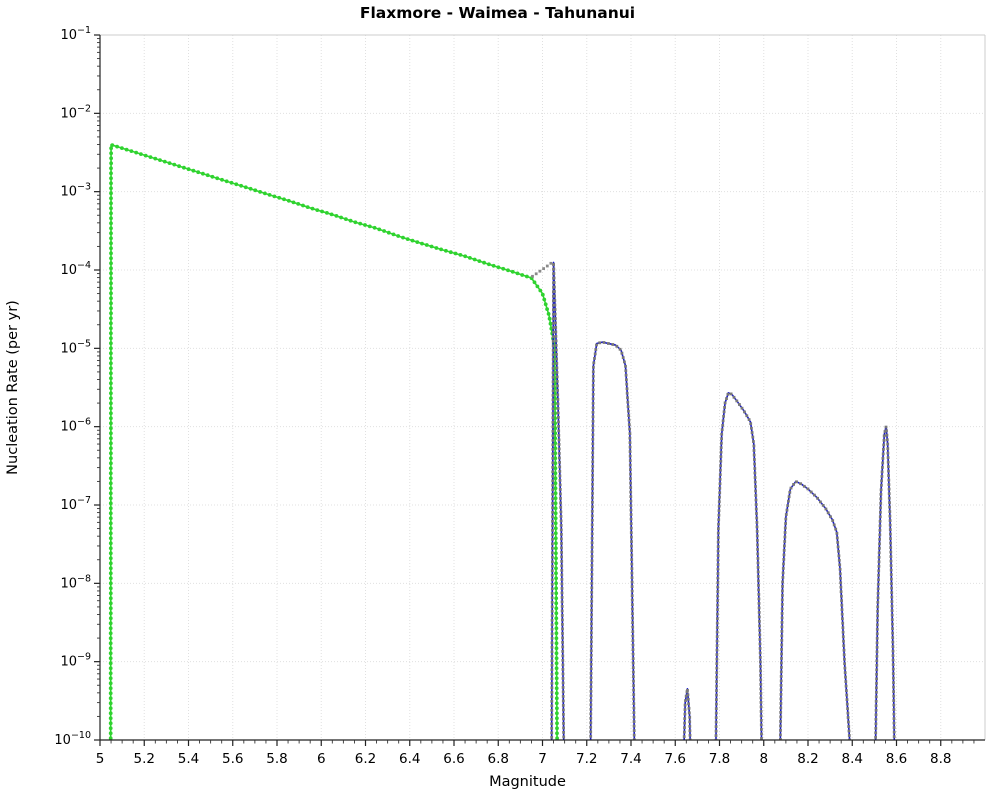 Image resolution: width=1000 pixels, height=800 pixels. Describe the element at coordinates (75, 426) in the screenshot. I see `y-tick-label: 10⁻⁶` at that location.